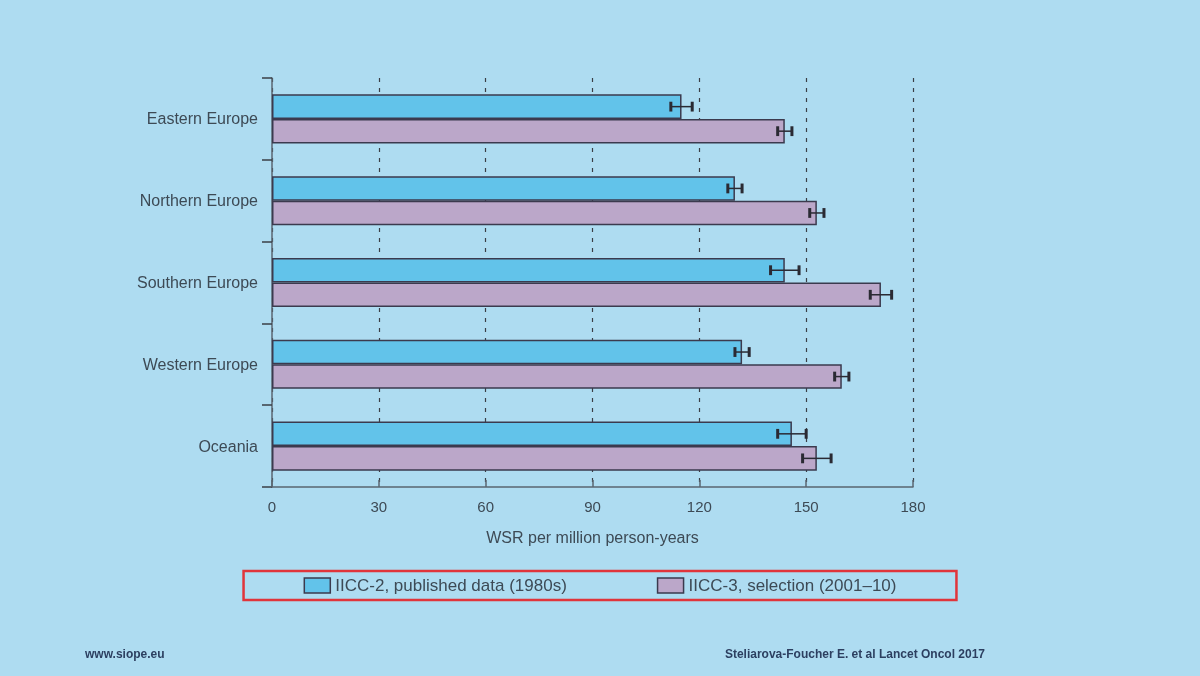 This screenshot has height=676, width=1200. I want to click on y-tick-label: Oceania, so click(228, 446).